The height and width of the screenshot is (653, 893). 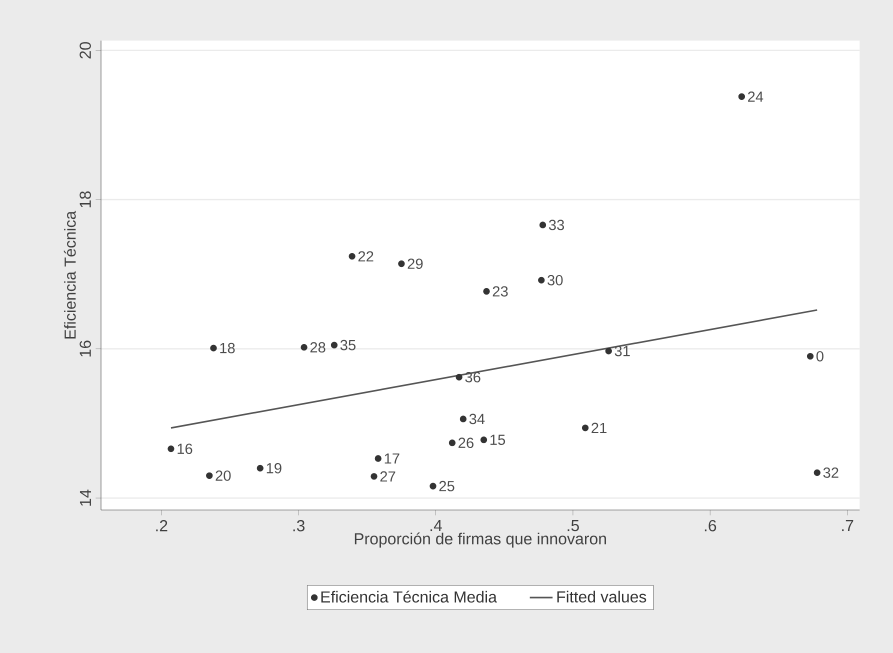 What do you see at coordinates (348, 345) in the screenshot?
I see `annotation: 35` at bounding box center [348, 345].